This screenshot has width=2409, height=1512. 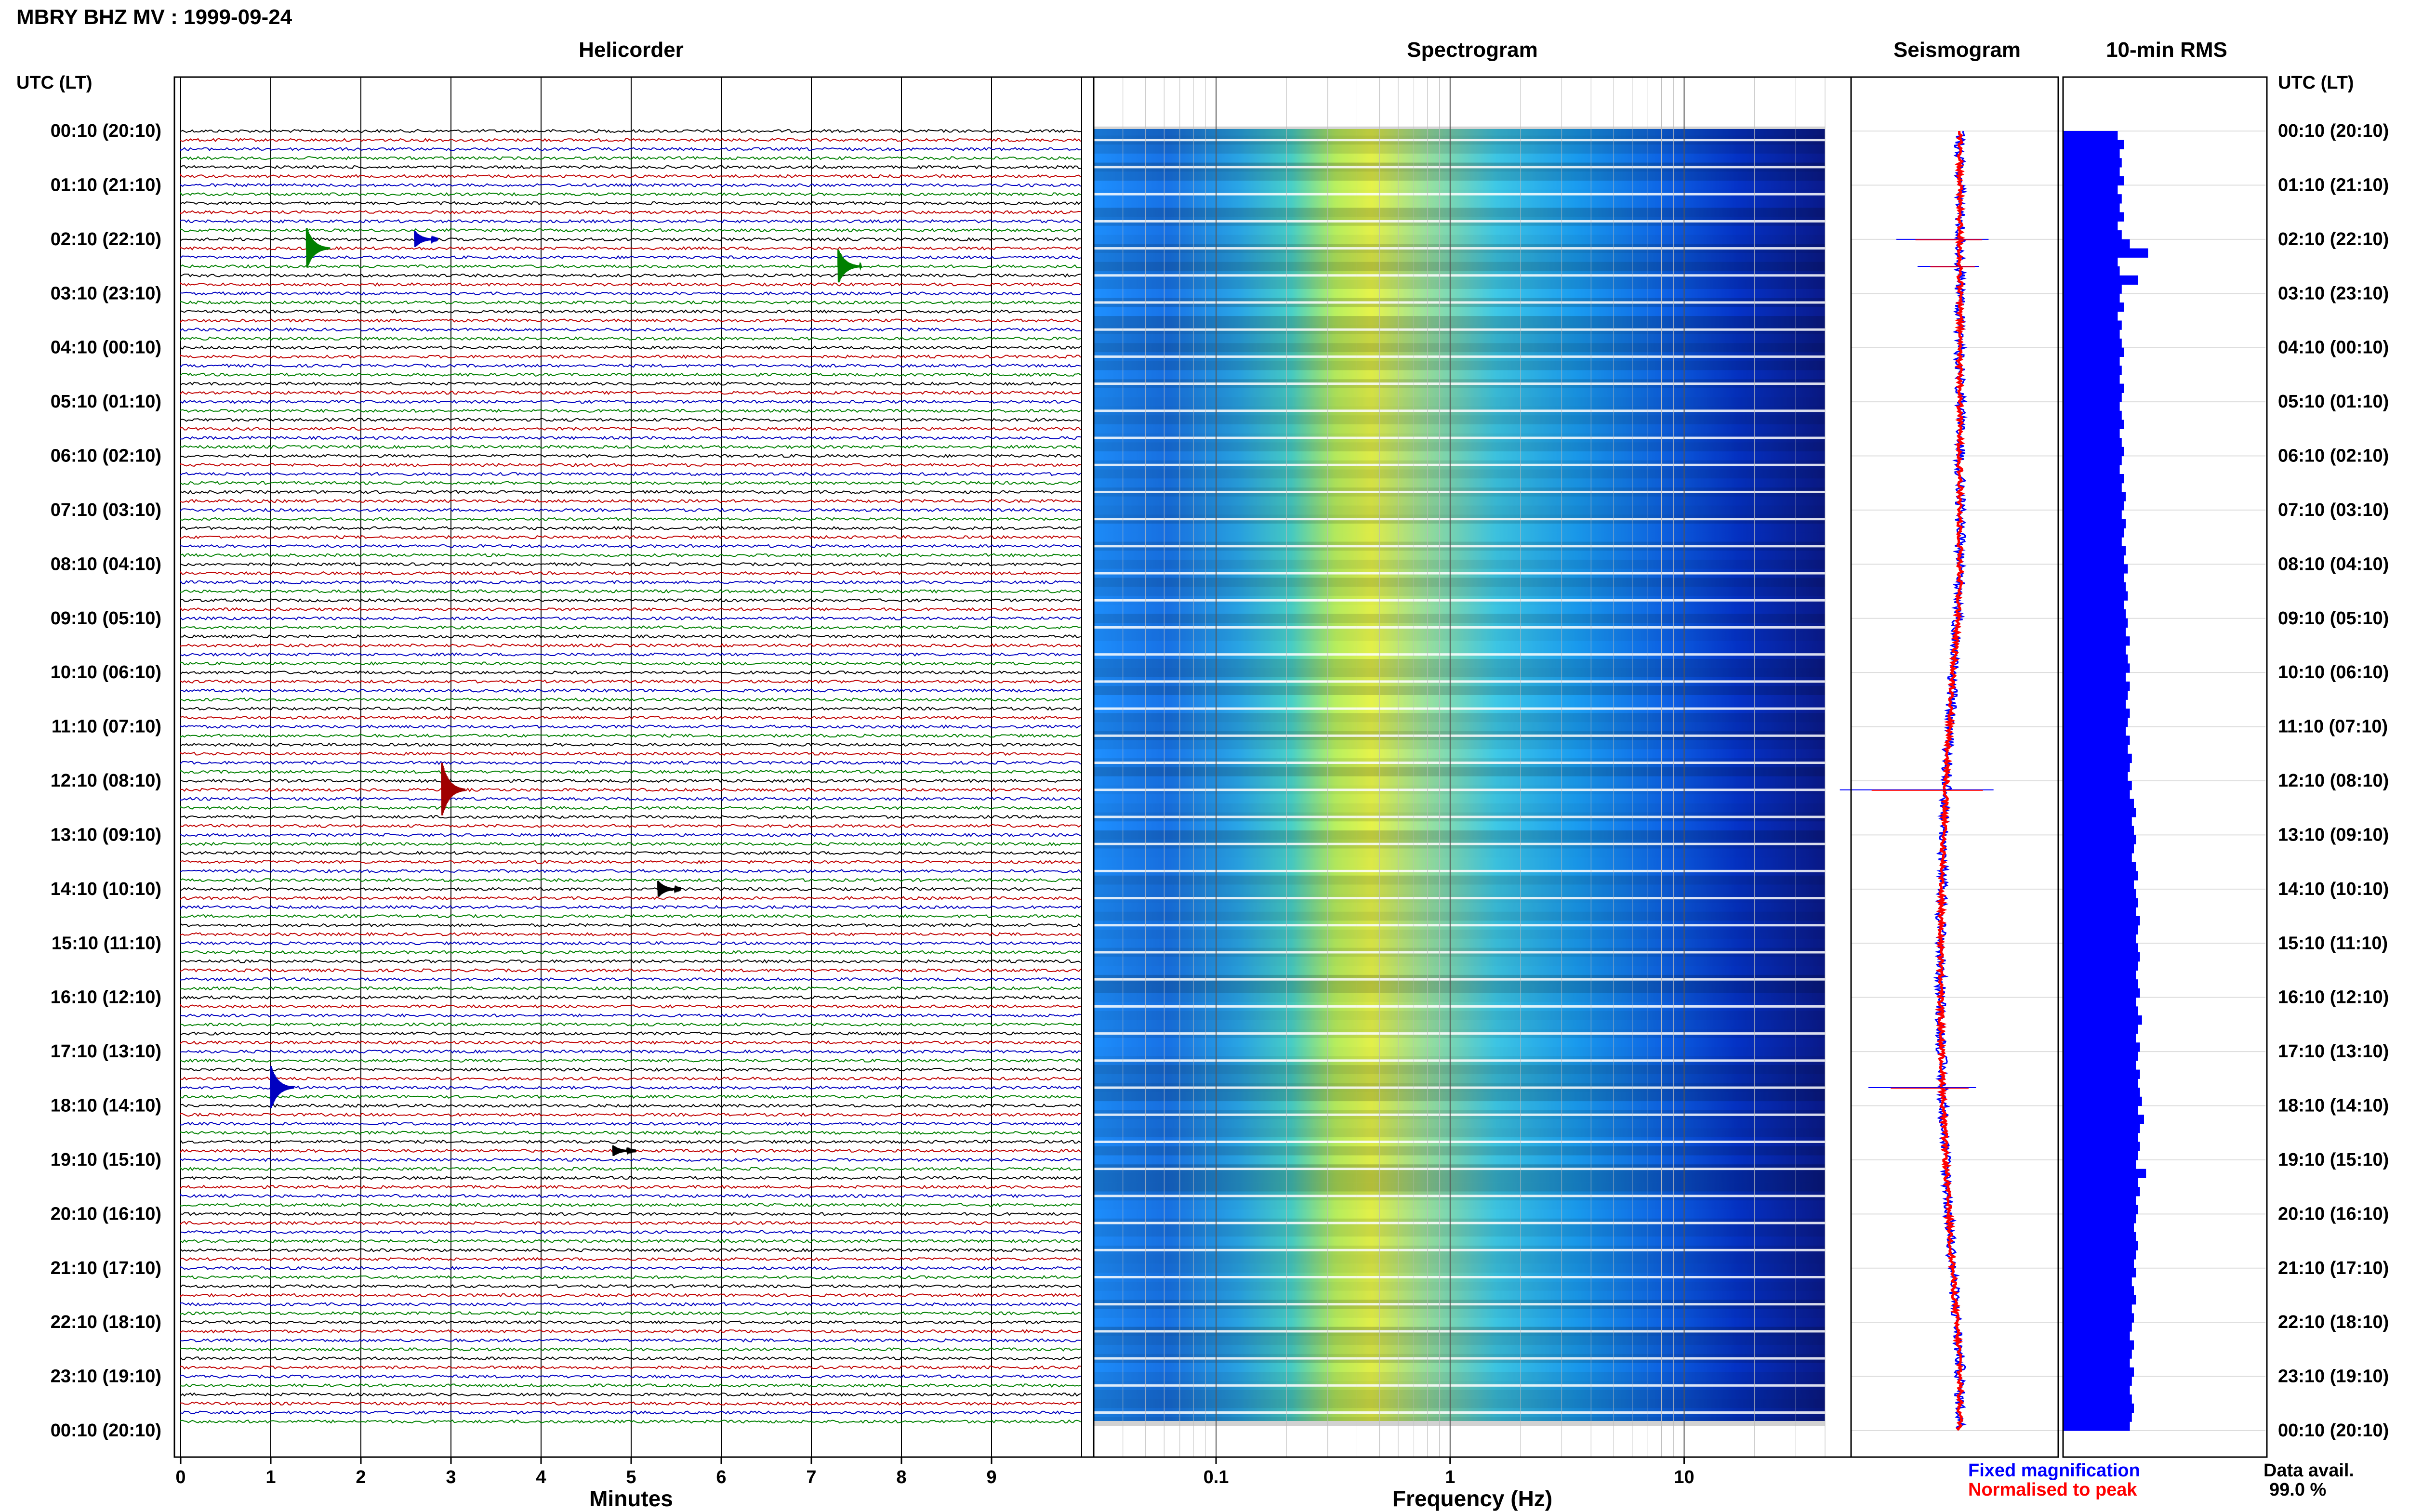 I want to click on helicorder-xtick-label: 8, so click(x=901, y=1477).